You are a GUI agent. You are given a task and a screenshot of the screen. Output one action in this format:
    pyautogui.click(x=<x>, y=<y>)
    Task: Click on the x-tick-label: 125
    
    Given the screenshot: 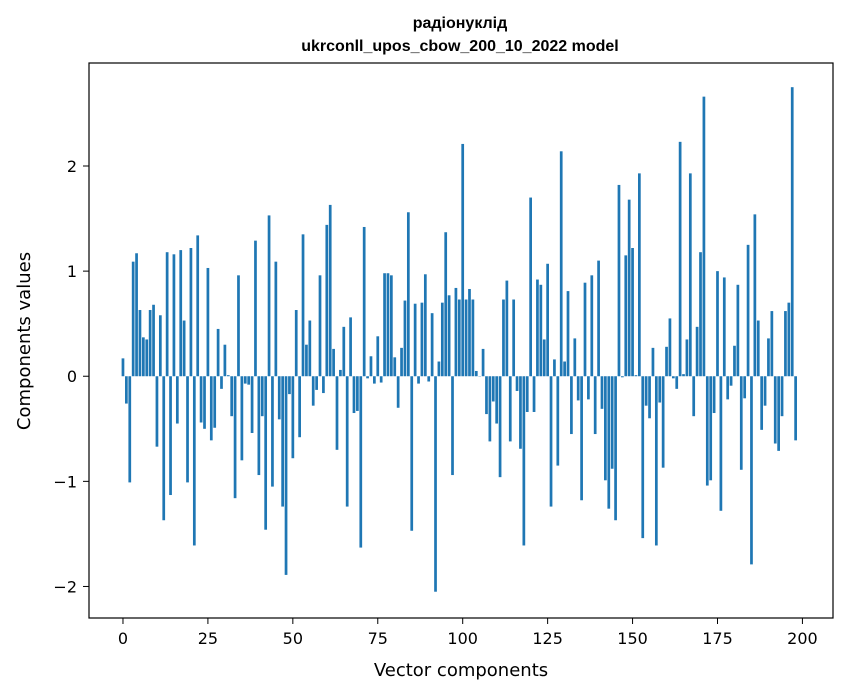 What is the action you would take?
    pyautogui.click(x=547, y=638)
    